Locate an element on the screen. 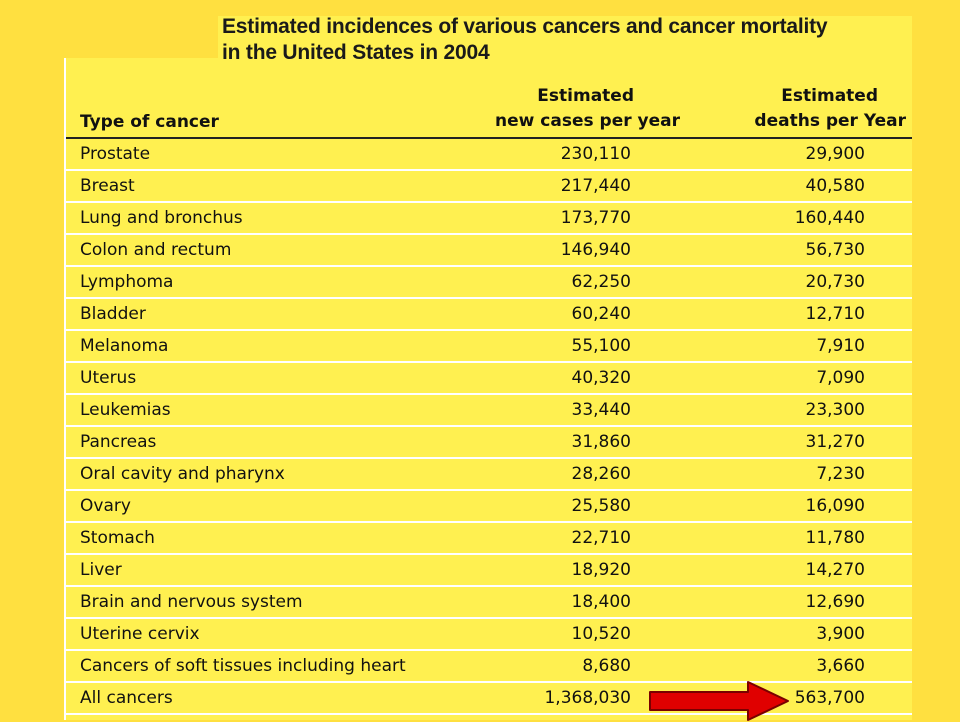 This screenshot has height=722, width=960. new-cases-cell: 217,440 is located at coordinates (595, 186).